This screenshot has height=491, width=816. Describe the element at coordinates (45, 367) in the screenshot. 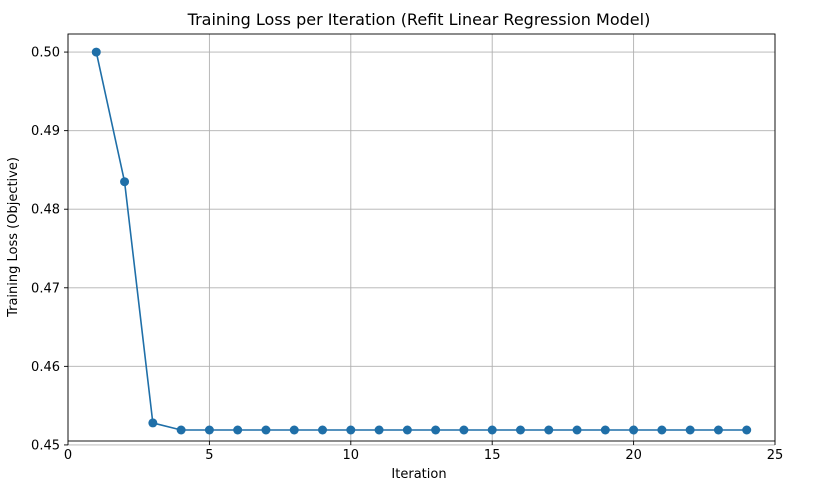

I see `y-tick-label: 0.46` at that location.